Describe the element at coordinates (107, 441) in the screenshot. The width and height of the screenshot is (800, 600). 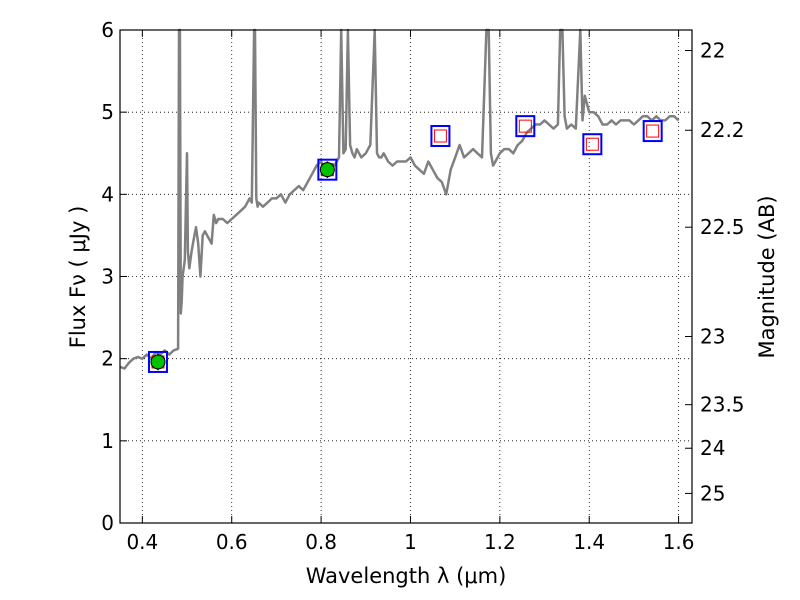
I see `y-tick-label: 1` at that location.